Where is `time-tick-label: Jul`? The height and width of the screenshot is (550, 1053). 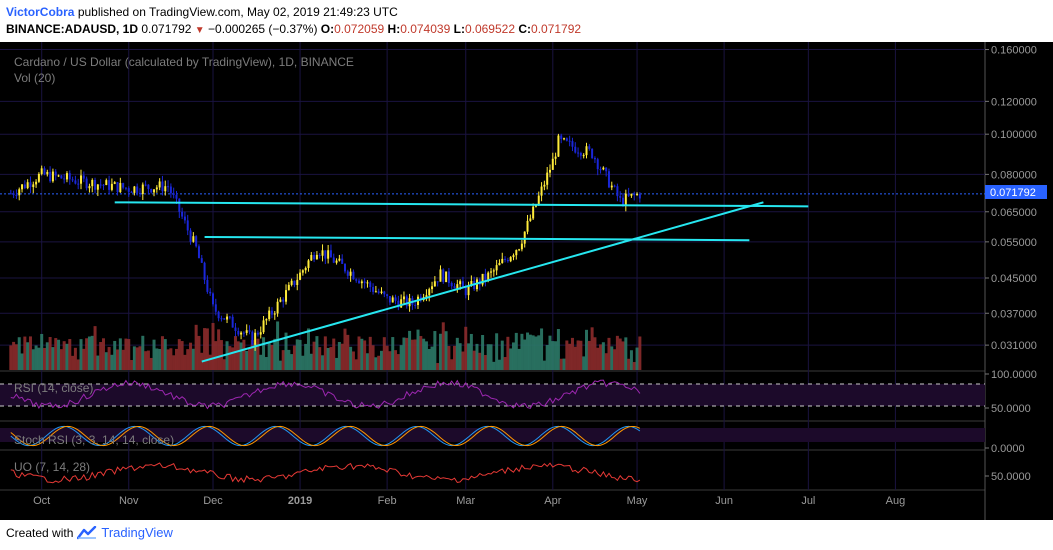
time-tick-label: Jul is located at coordinates (808, 501).